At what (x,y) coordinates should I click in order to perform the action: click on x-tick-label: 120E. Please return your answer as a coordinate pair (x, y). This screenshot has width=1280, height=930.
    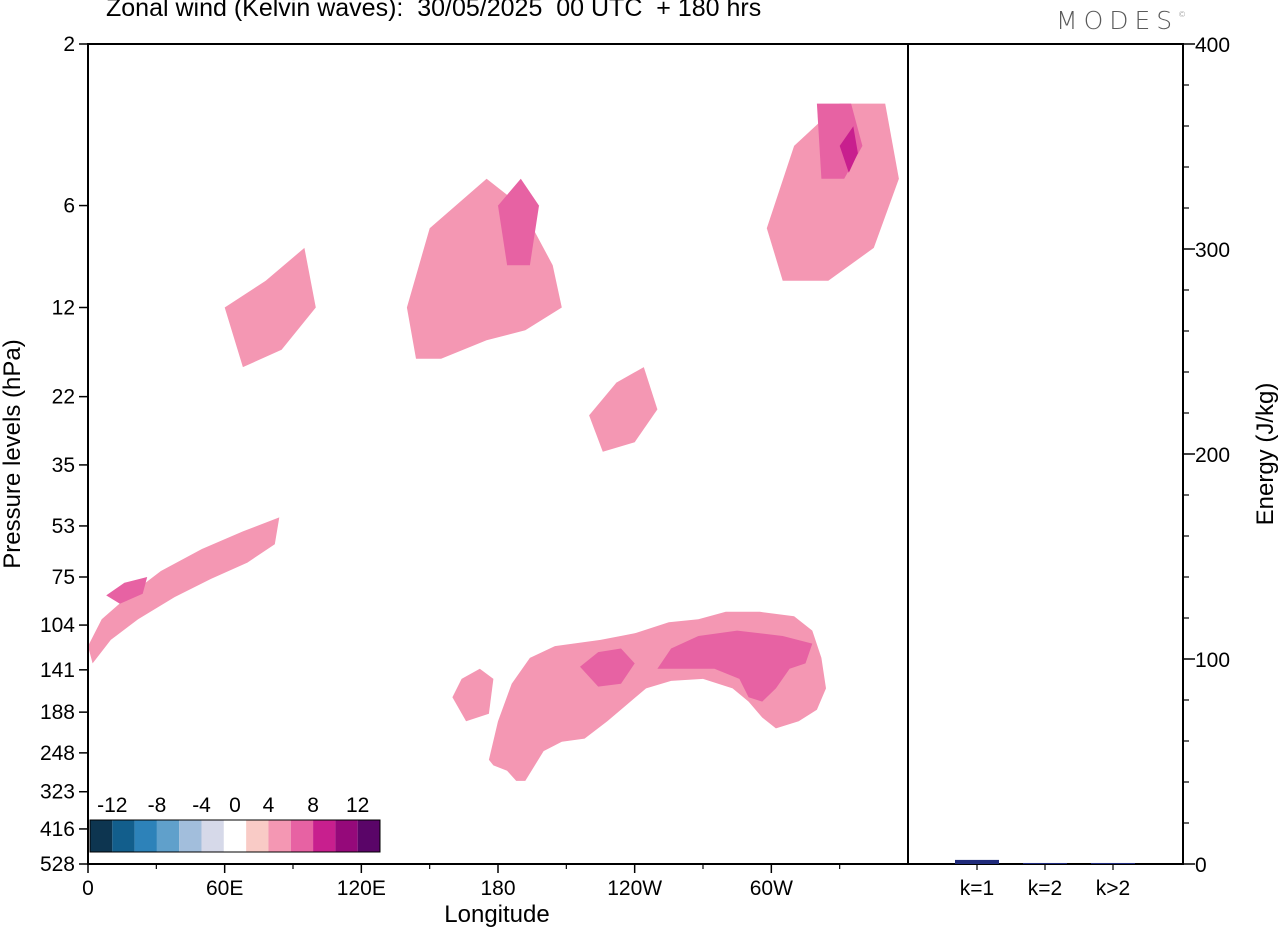
    Looking at the image, I should click on (361, 888).